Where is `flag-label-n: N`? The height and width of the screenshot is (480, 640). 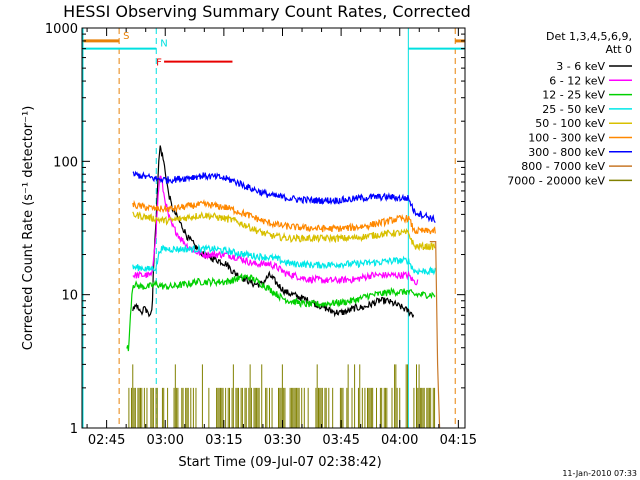 flag-label-n: N is located at coordinates (163, 44).